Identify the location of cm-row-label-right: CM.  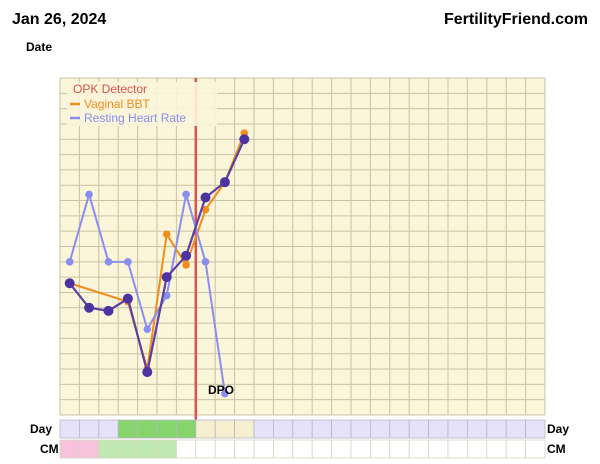
(556, 449).